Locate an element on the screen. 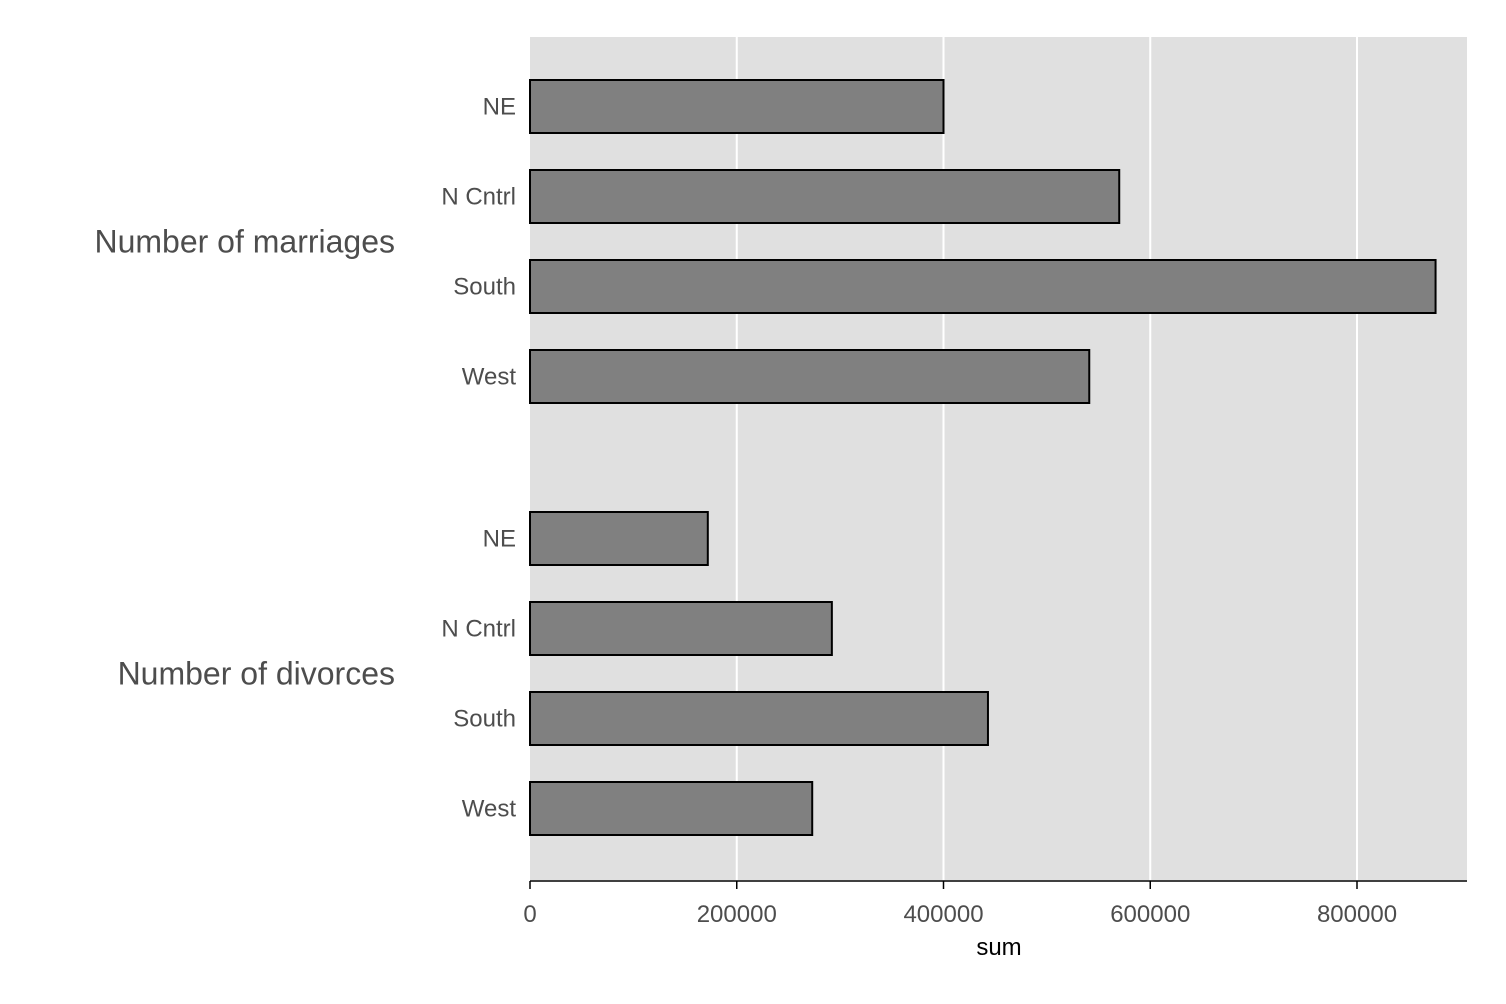 The image size is (1506, 1004). x-axis-title: sum is located at coordinates (998, 947).